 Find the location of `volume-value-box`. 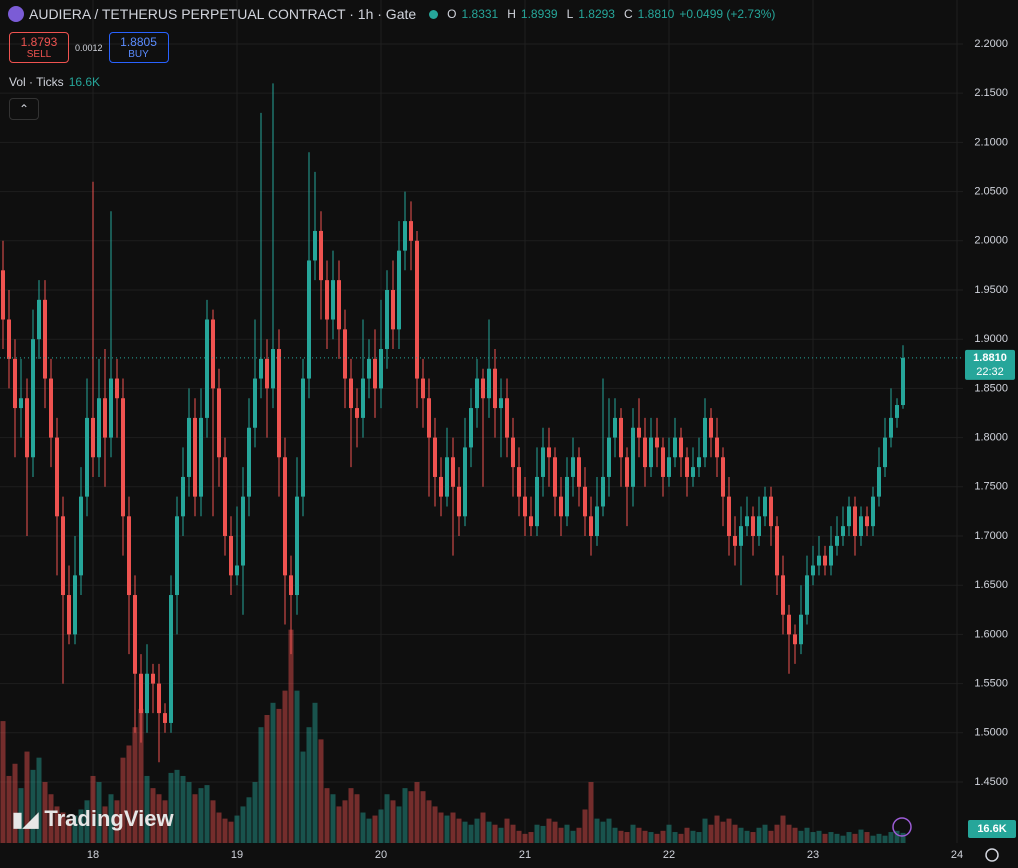

volume-value-box is located at coordinates (992, 829).